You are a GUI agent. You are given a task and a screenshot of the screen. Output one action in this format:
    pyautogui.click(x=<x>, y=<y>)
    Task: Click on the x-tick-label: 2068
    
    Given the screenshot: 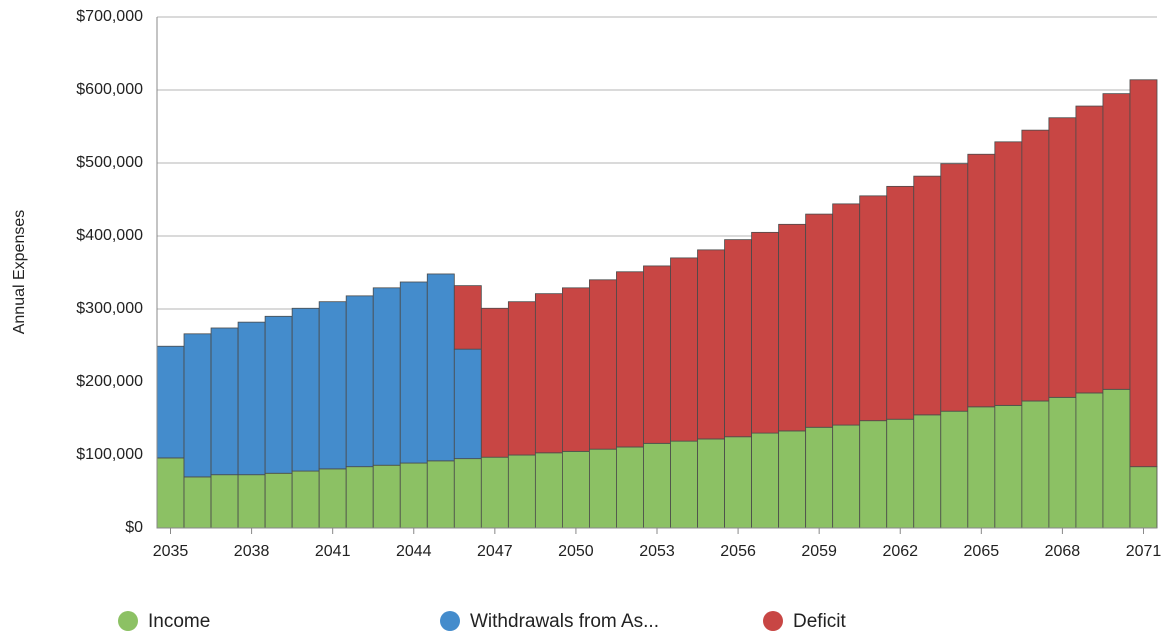 What is the action you would take?
    pyautogui.click(x=1063, y=551)
    